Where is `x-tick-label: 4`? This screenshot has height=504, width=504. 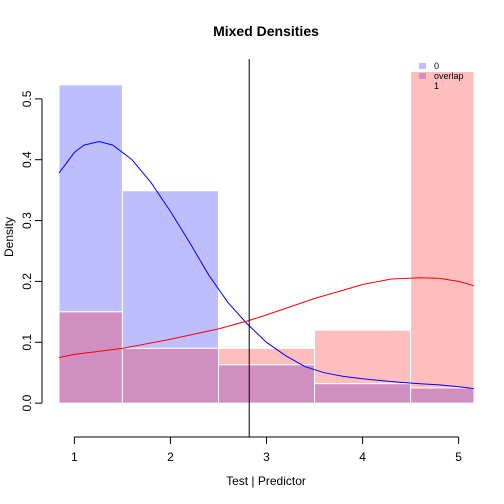
x-tick-label: 4 is located at coordinates (362, 457).